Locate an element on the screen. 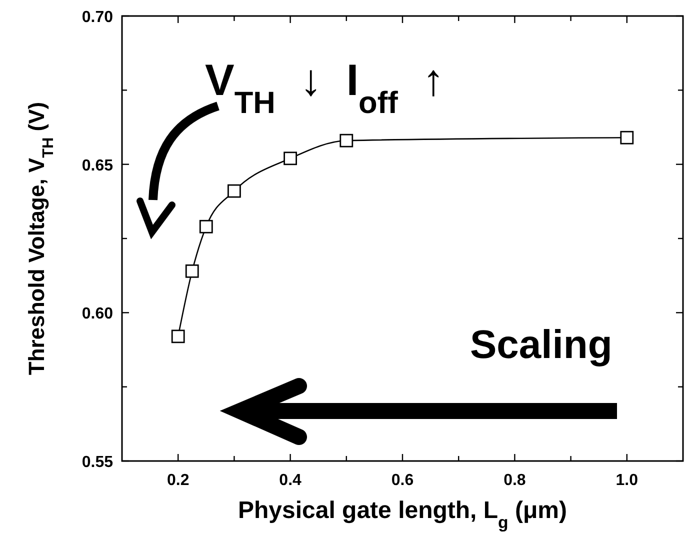  x-tick-label: 0.4 is located at coordinates (290, 480).